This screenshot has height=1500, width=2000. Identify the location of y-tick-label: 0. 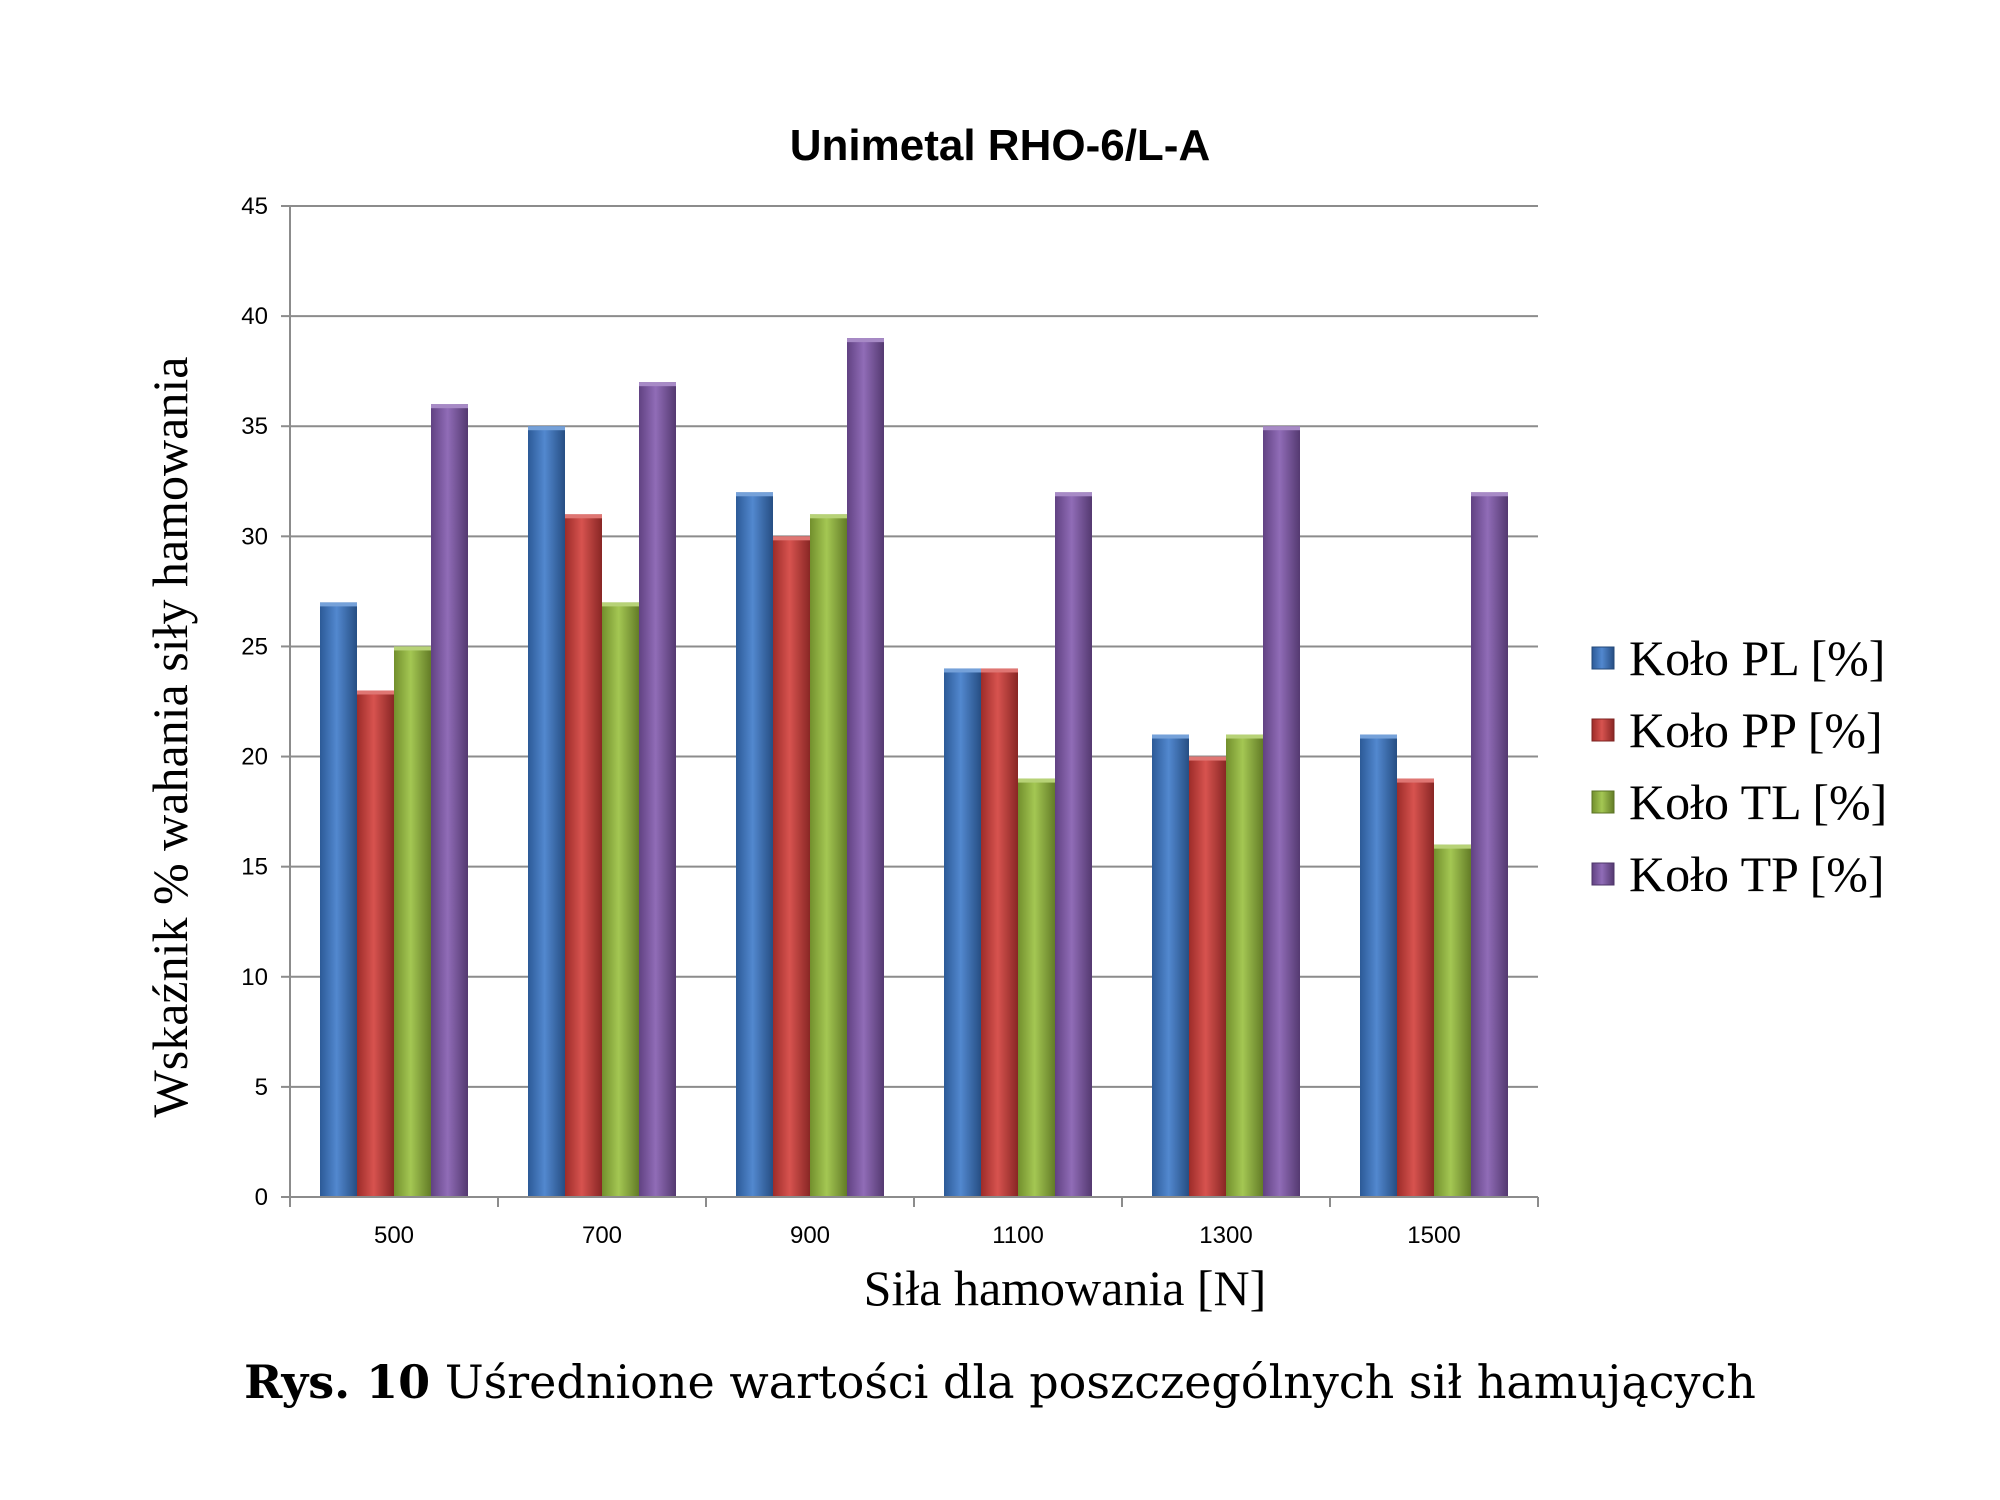
(261, 1197).